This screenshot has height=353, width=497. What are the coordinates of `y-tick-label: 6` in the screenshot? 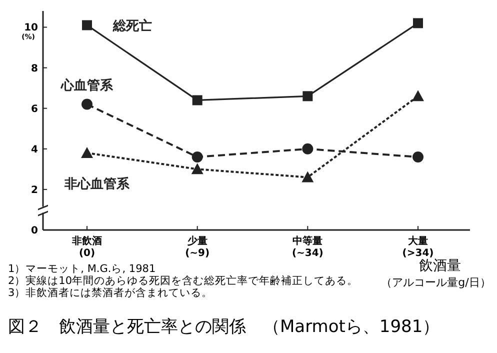 It's located at (34, 109).